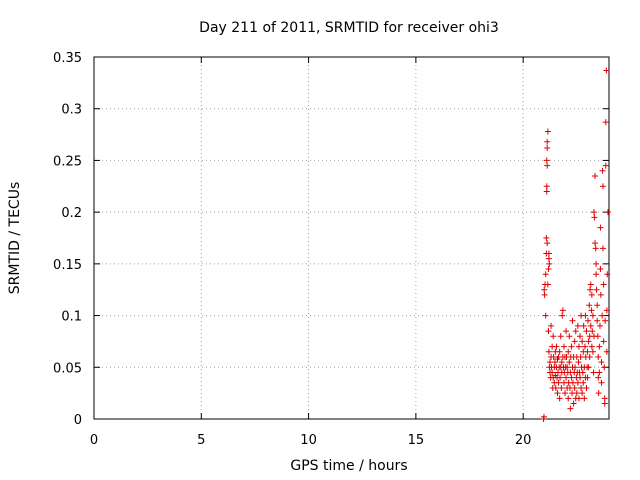 The height and width of the screenshot is (480, 640). What do you see at coordinates (94, 440) in the screenshot?
I see `x-tick-label: 0` at bounding box center [94, 440].